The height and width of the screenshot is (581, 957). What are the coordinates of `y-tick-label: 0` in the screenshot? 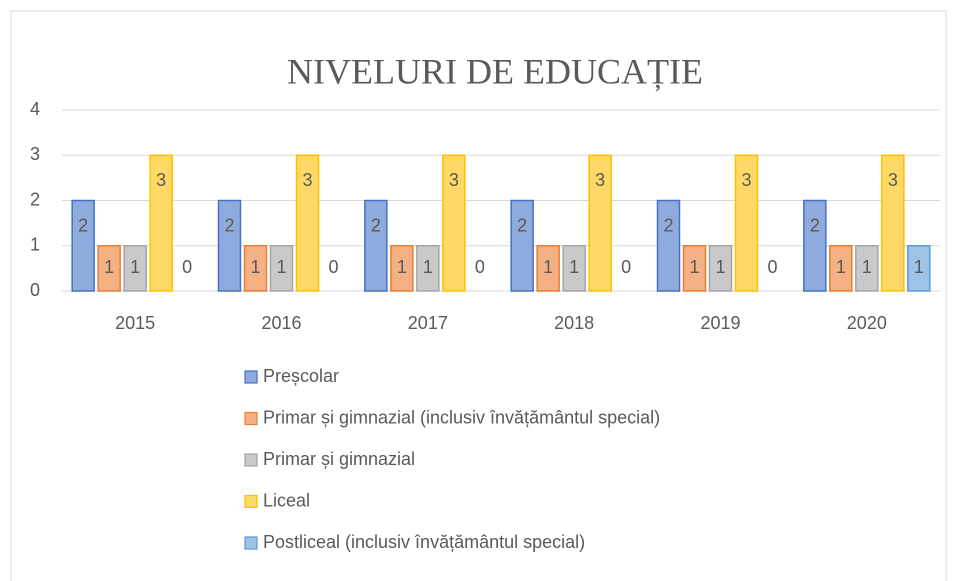 It's located at (35, 290).